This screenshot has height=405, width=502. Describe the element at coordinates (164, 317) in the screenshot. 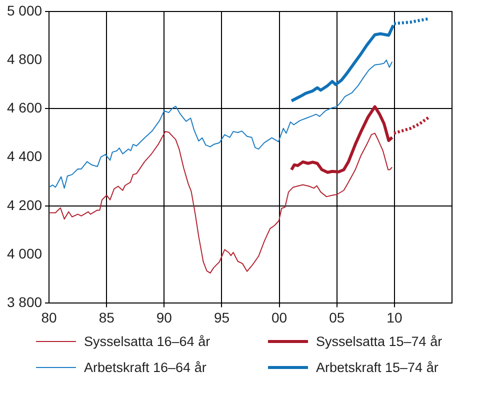

I see `x-tick-label: 90` at that location.